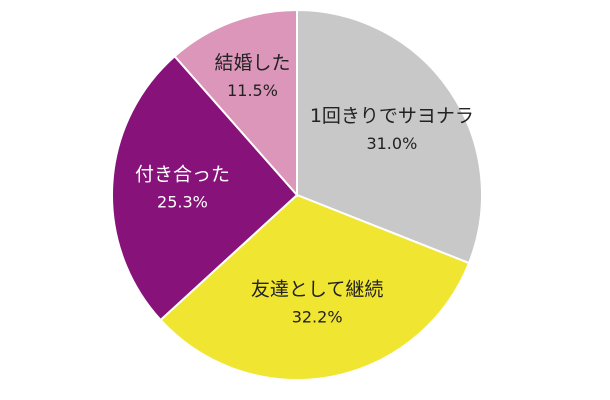 The width and height of the screenshot is (610, 400). Describe the element at coordinates (253, 63) in the screenshot. I see `slice-label: 結婚した` at that location.